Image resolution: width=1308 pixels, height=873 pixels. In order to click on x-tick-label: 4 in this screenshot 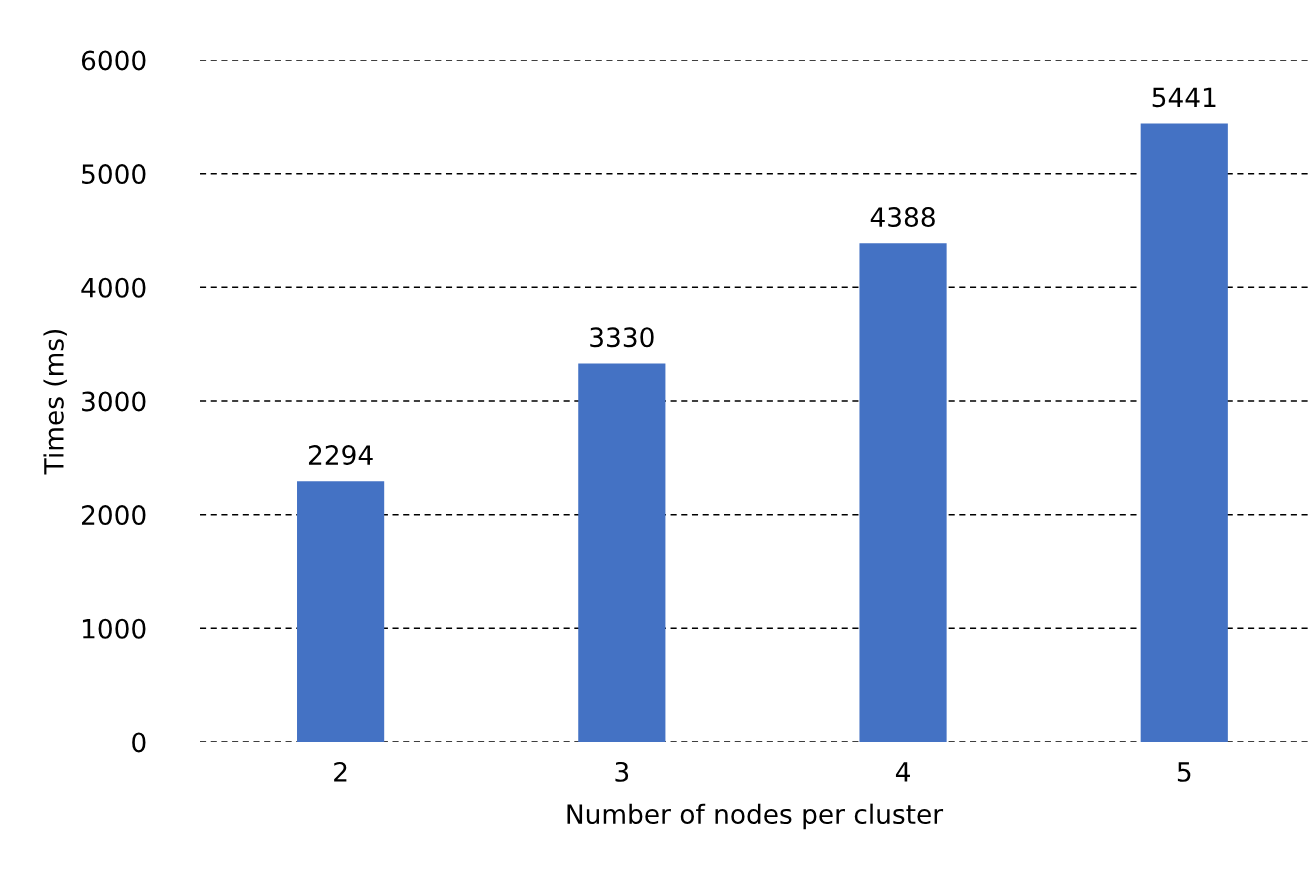, I will do `click(902, 772)`.